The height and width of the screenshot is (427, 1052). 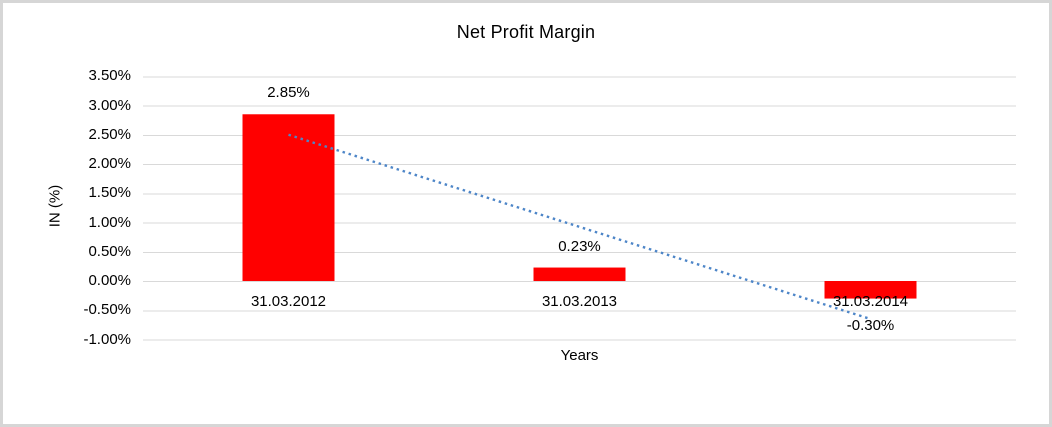 I want to click on y-tick-label: 2.00%, so click(x=109, y=163).